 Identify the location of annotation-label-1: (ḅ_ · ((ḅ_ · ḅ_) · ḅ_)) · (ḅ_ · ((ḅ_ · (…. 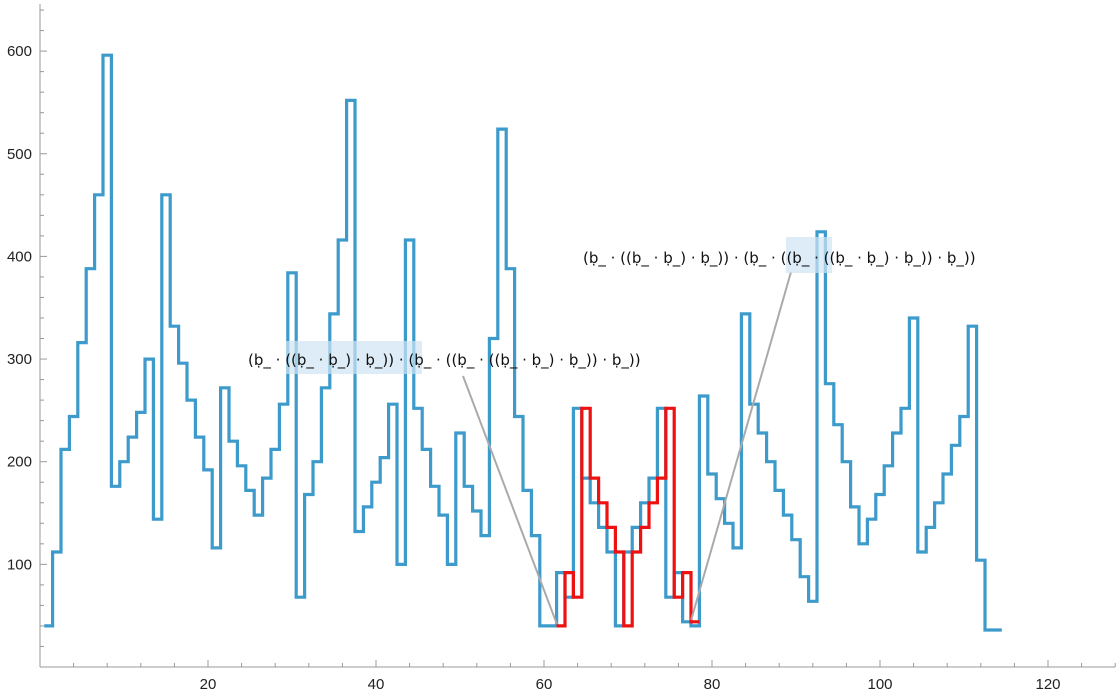
(444, 360).